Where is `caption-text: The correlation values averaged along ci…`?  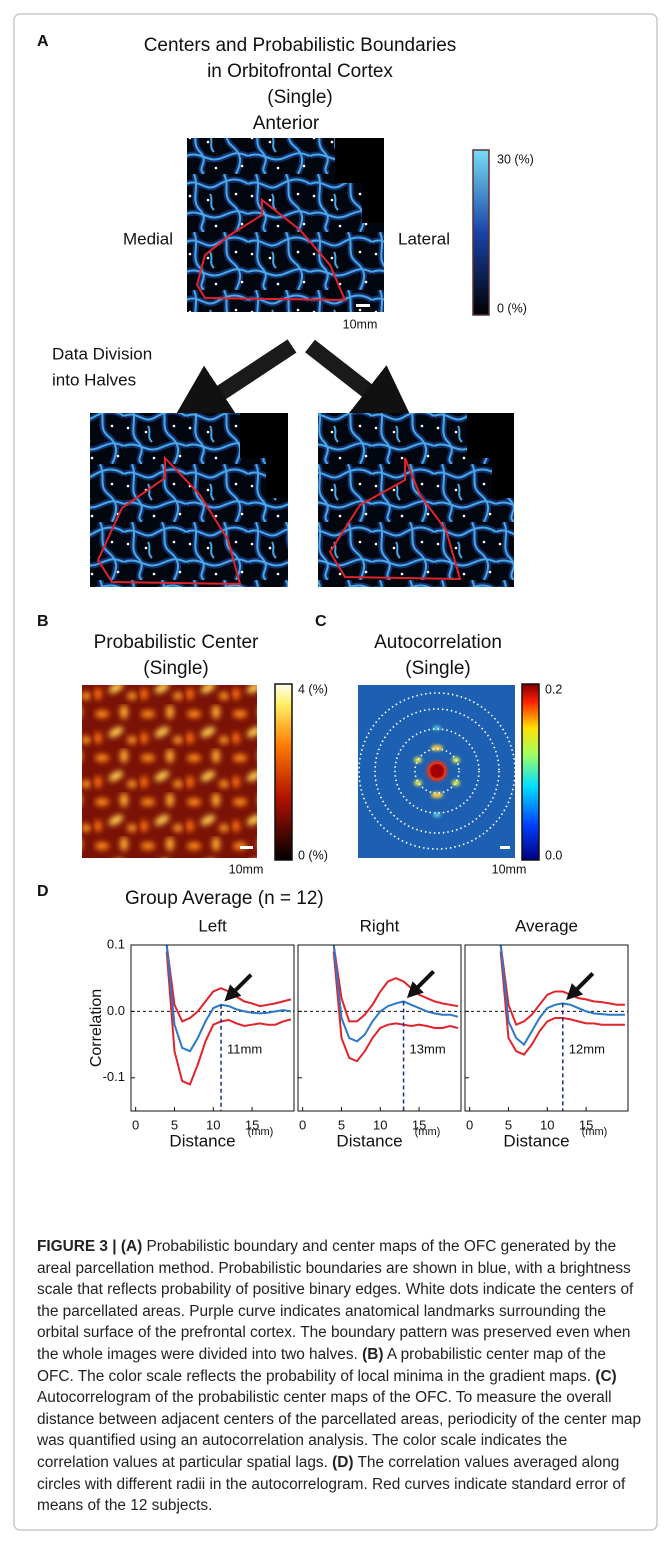 caption-text: The correlation values averaged along ci… is located at coordinates (331, 1484).